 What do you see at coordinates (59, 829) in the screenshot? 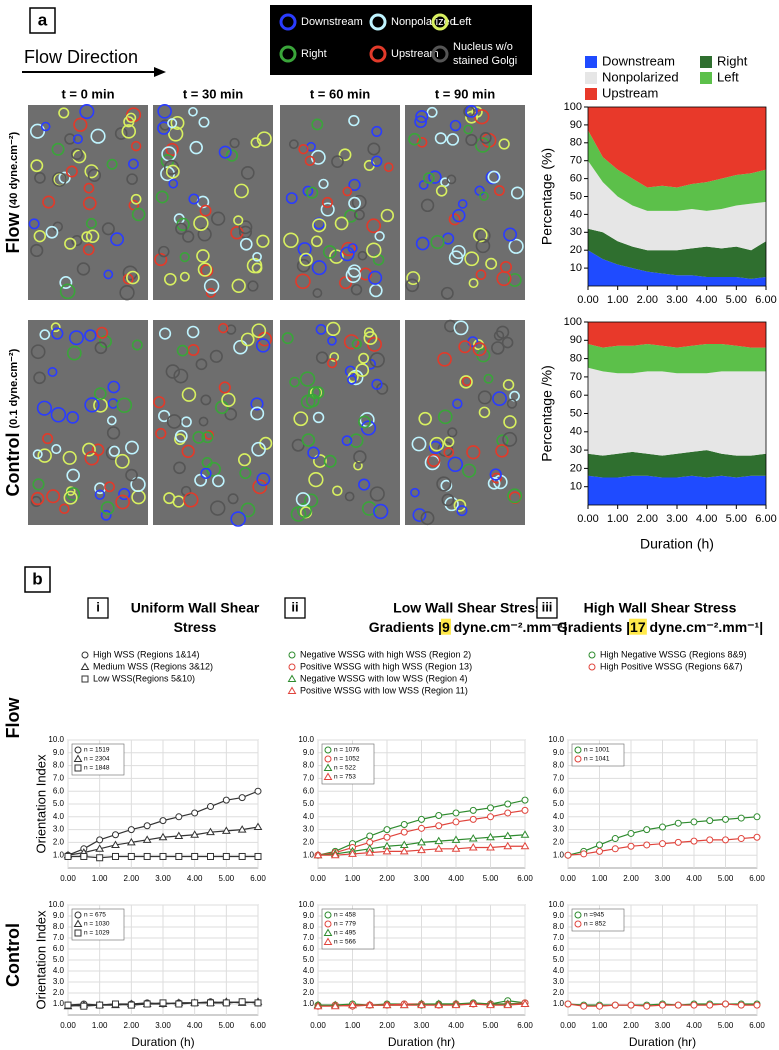
I see `y-tick-label: 3.0` at bounding box center [59, 829].